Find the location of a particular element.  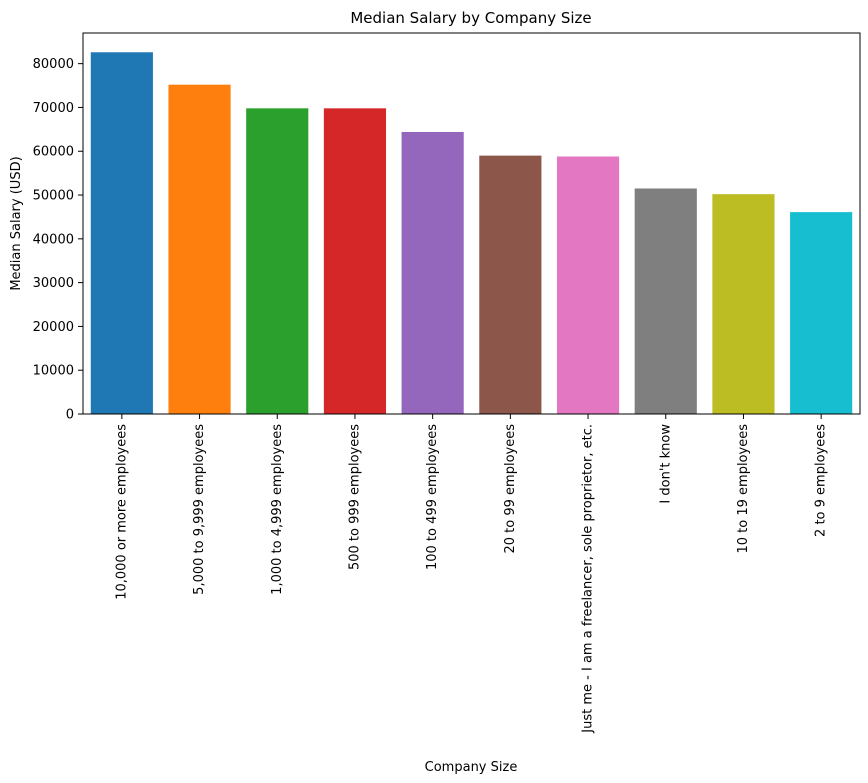

x-tick-label: 100 to 499 employees is located at coordinates (432, 497).